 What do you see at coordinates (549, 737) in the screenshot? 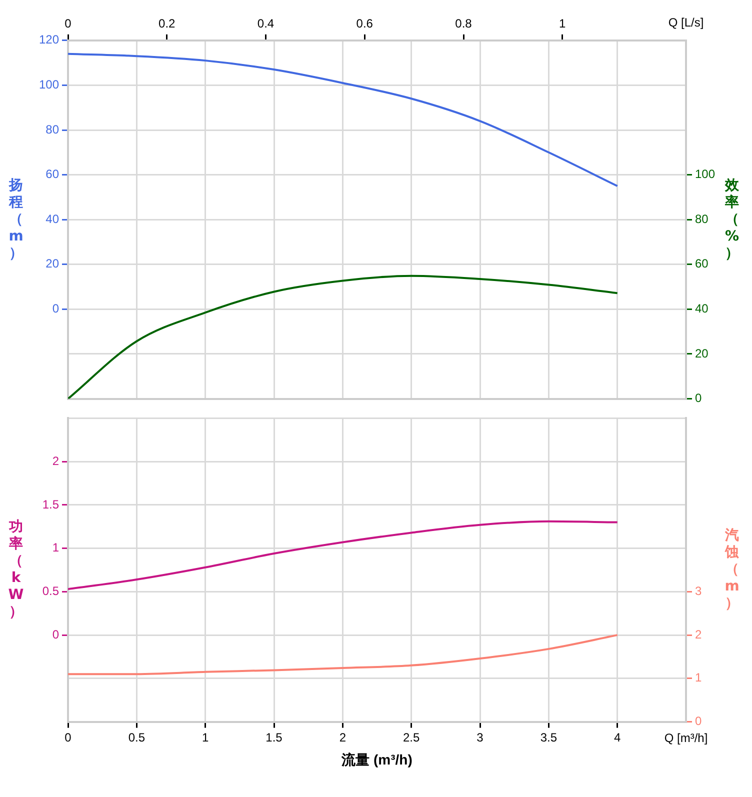
I see `x-tick-label: 3.5` at bounding box center [549, 737].